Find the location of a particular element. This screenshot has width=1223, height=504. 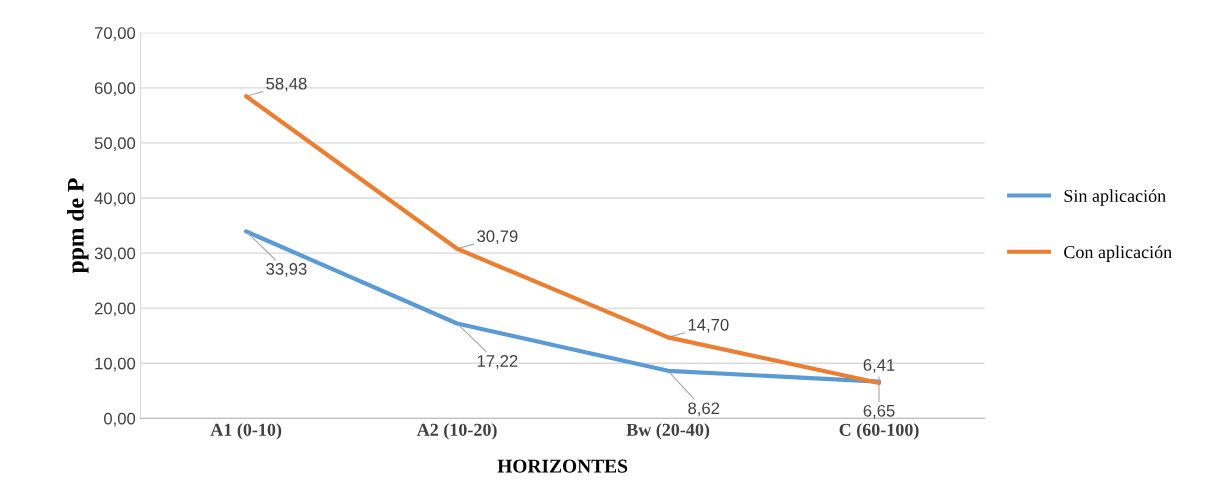

legend-label: Sin aplicación is located at coordinates (1115, 197).